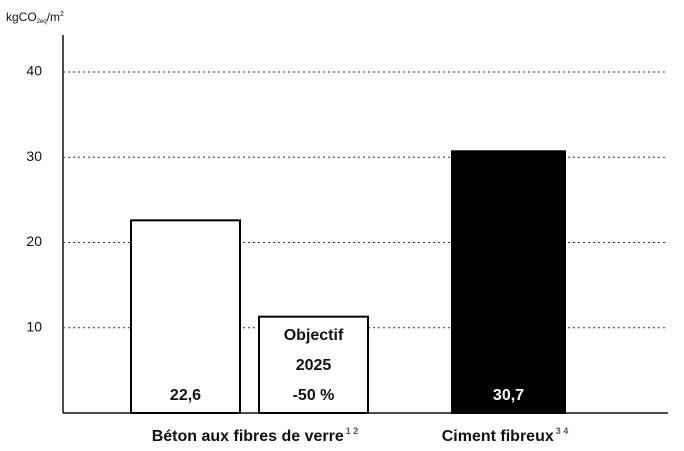 The width and height of the screenshot is (684, 451). What do you see at coordinates (508, 395) in the screenshot?
I see `value-label: 30,7` at bounding box center [508, 395].